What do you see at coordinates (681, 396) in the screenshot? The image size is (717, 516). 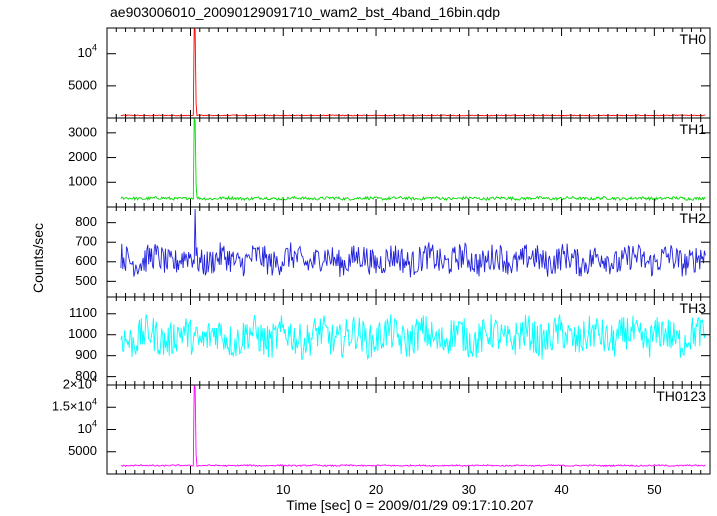 I see `panel-label-th0123: TH0123` at bounding box center [681, 396].